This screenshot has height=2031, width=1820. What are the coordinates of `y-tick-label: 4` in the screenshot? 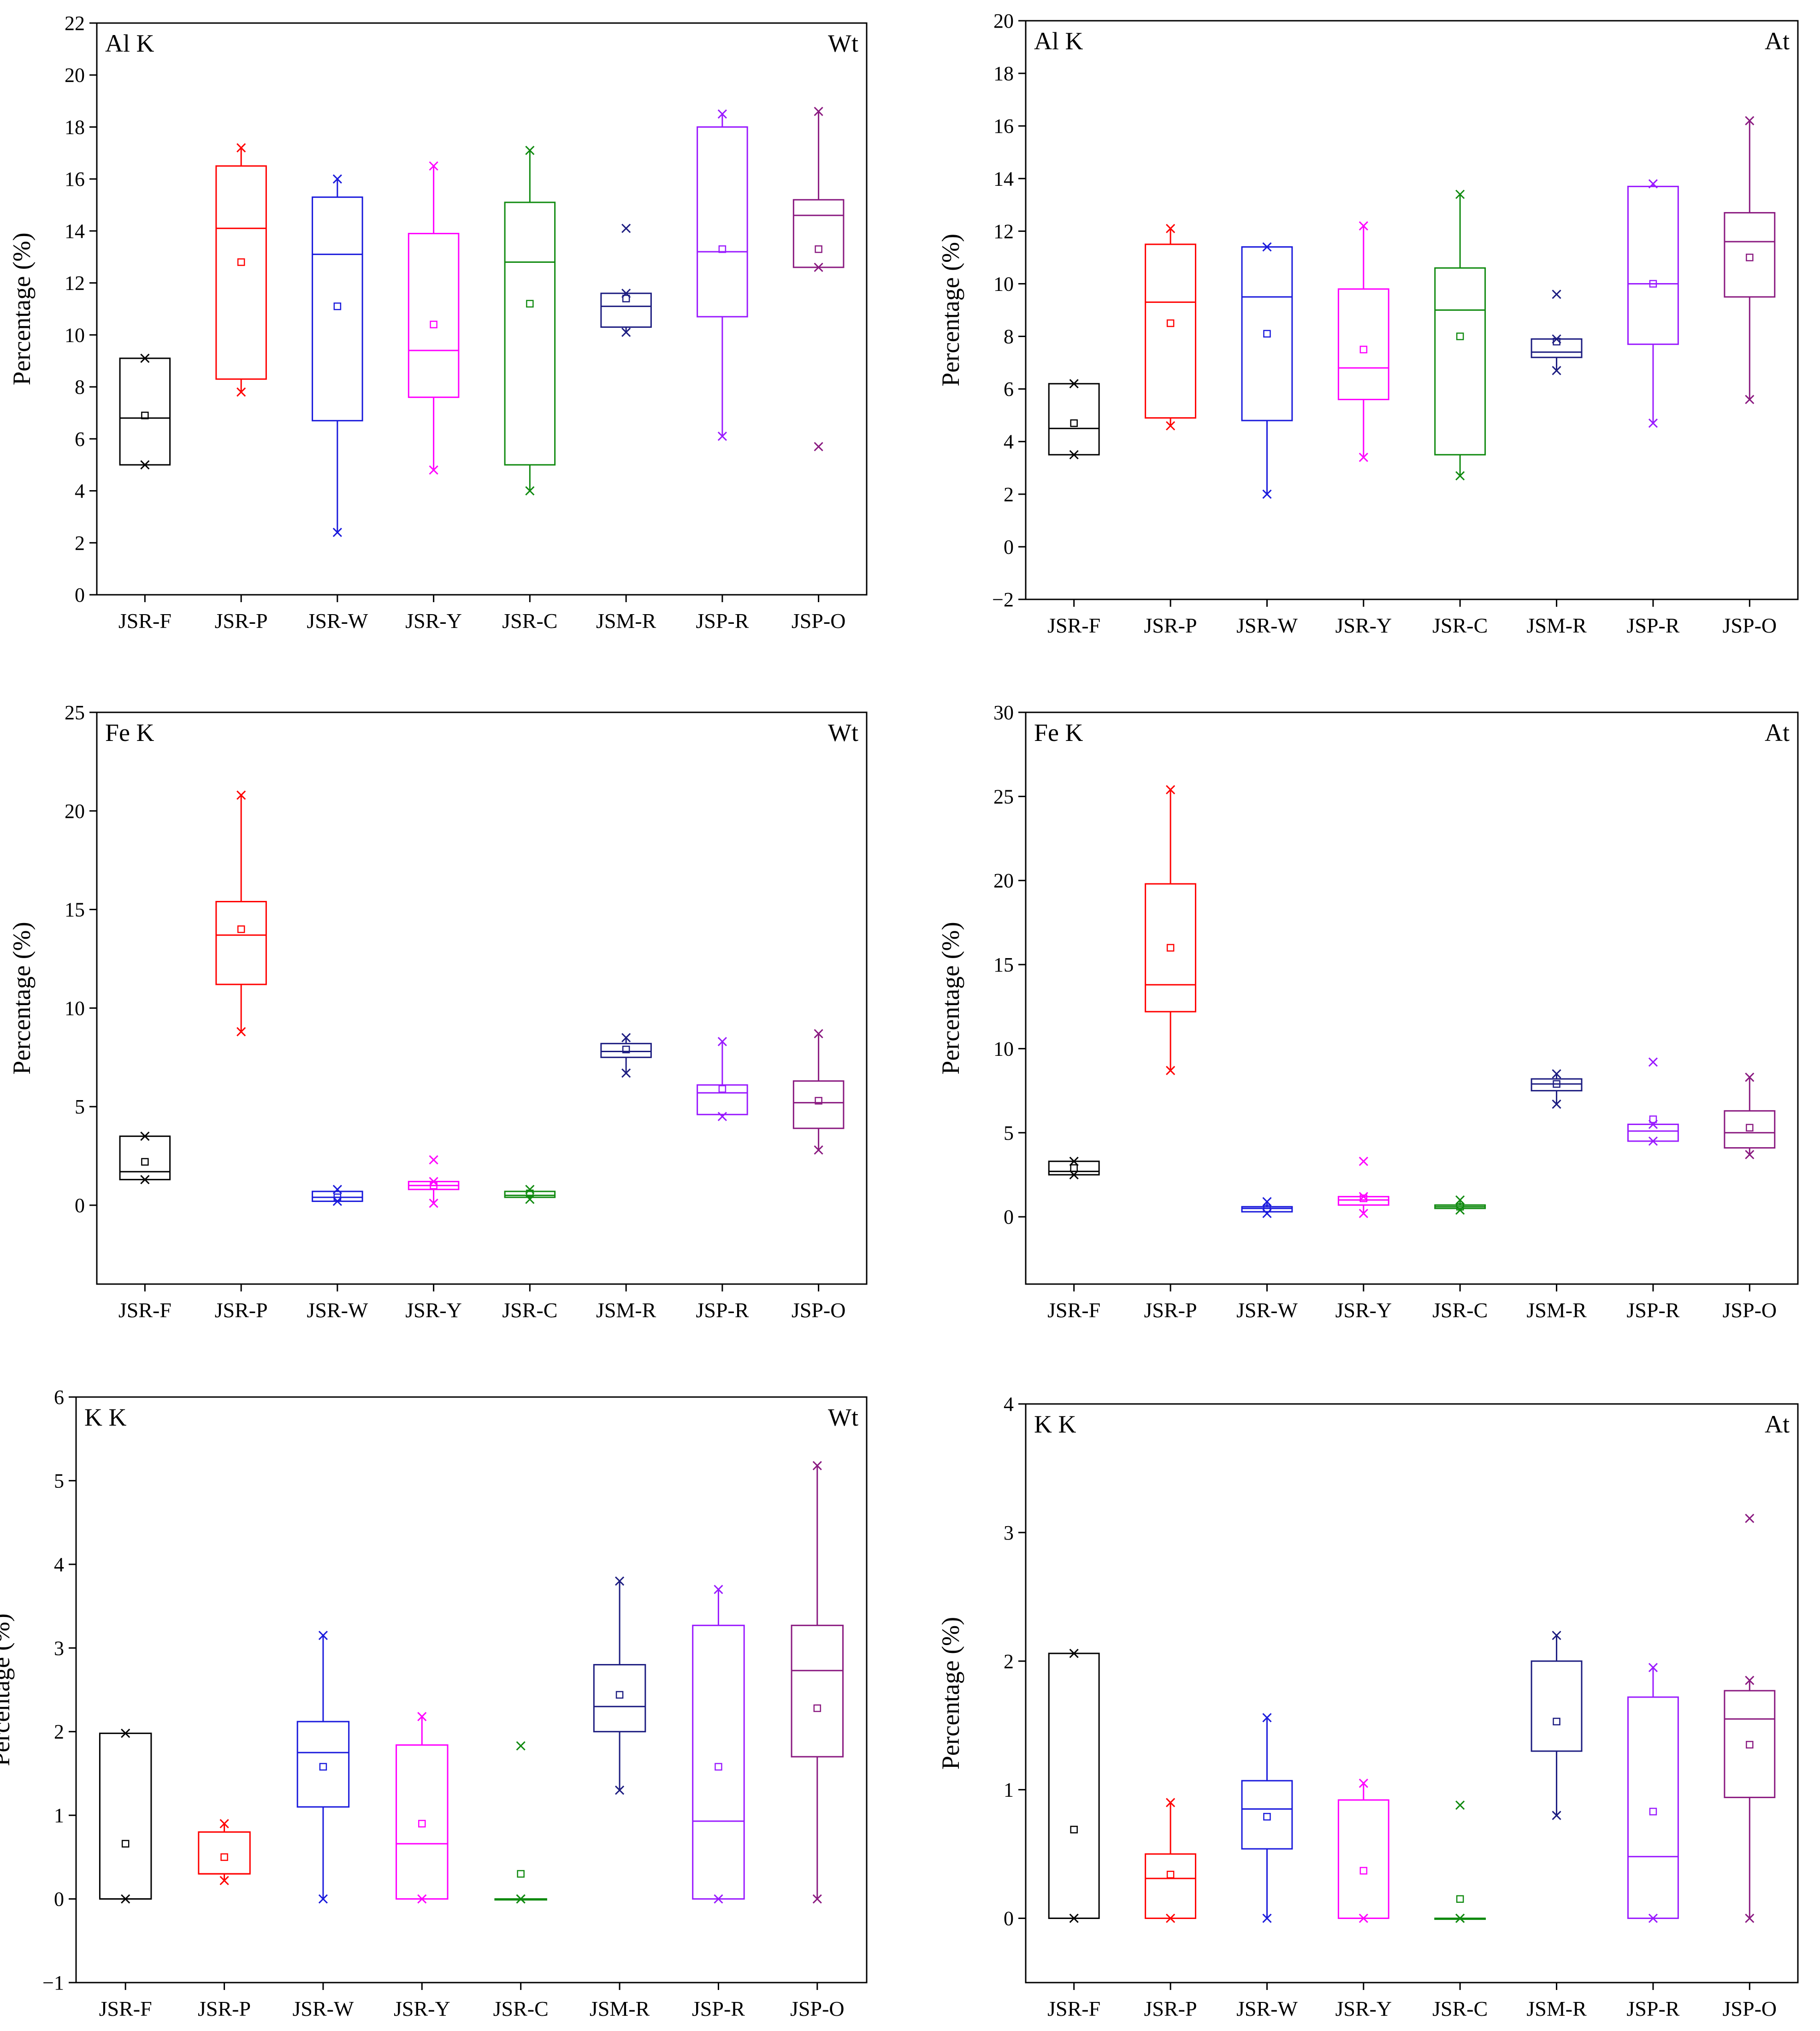 It's located at (80, 491).